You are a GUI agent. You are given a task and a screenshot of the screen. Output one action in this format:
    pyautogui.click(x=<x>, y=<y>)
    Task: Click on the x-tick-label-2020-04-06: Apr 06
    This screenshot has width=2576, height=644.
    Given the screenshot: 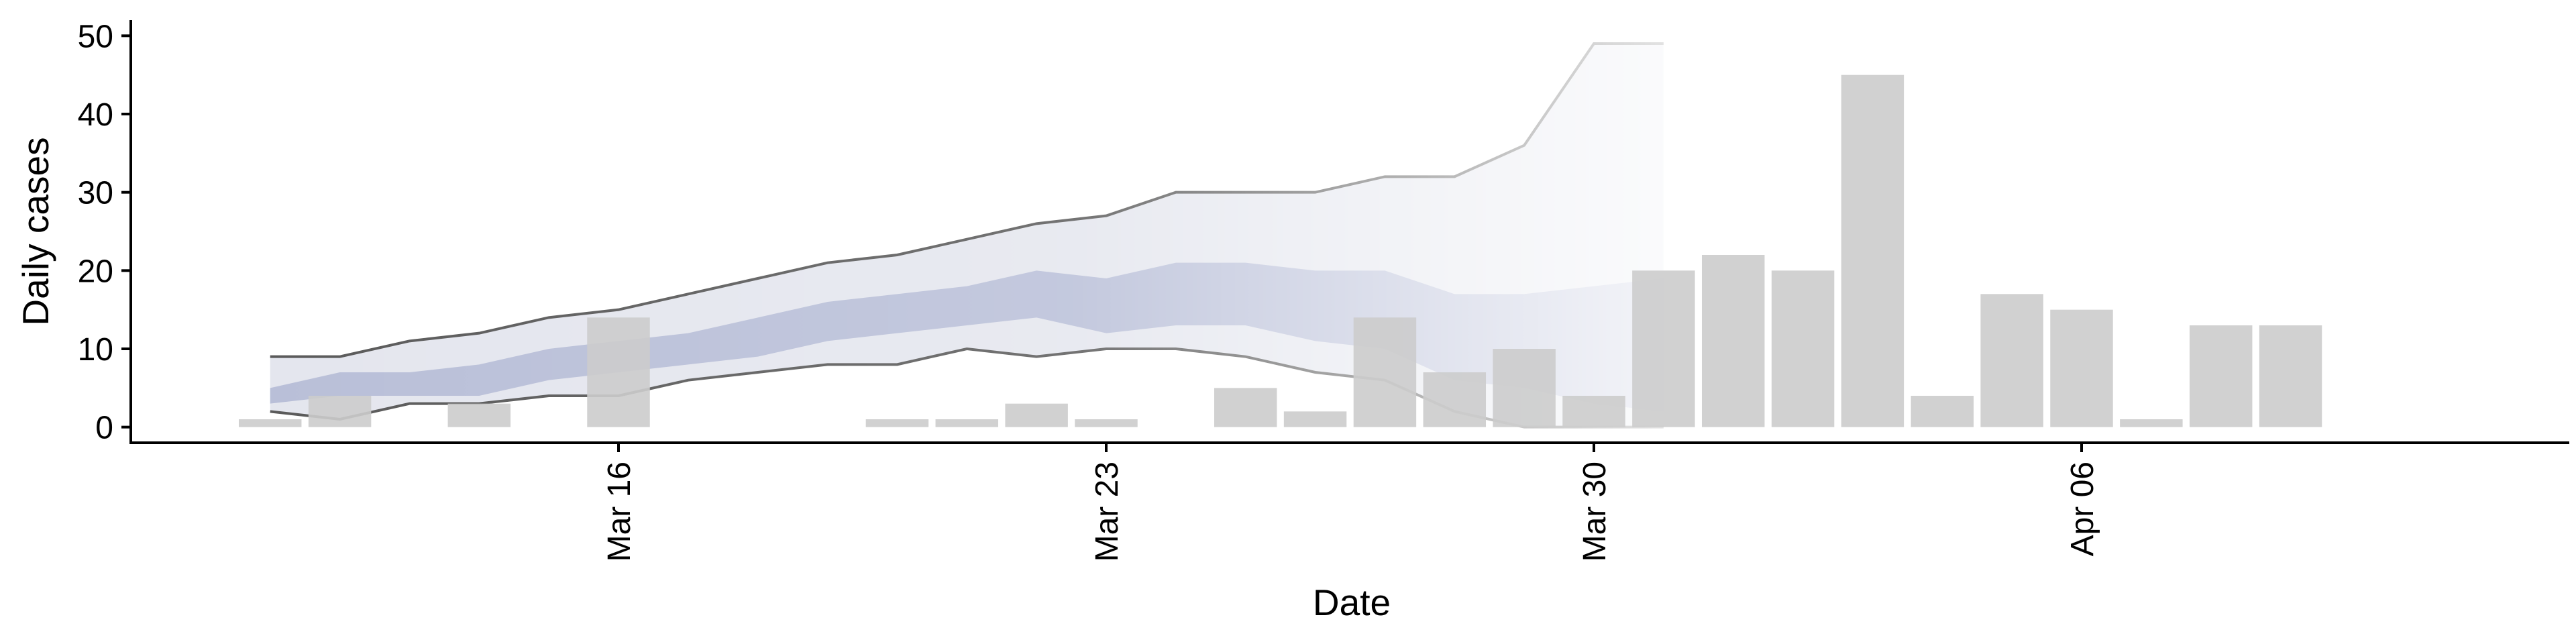 What is the action you would take?
    pyautogui.click(x=2082, y=509)
    